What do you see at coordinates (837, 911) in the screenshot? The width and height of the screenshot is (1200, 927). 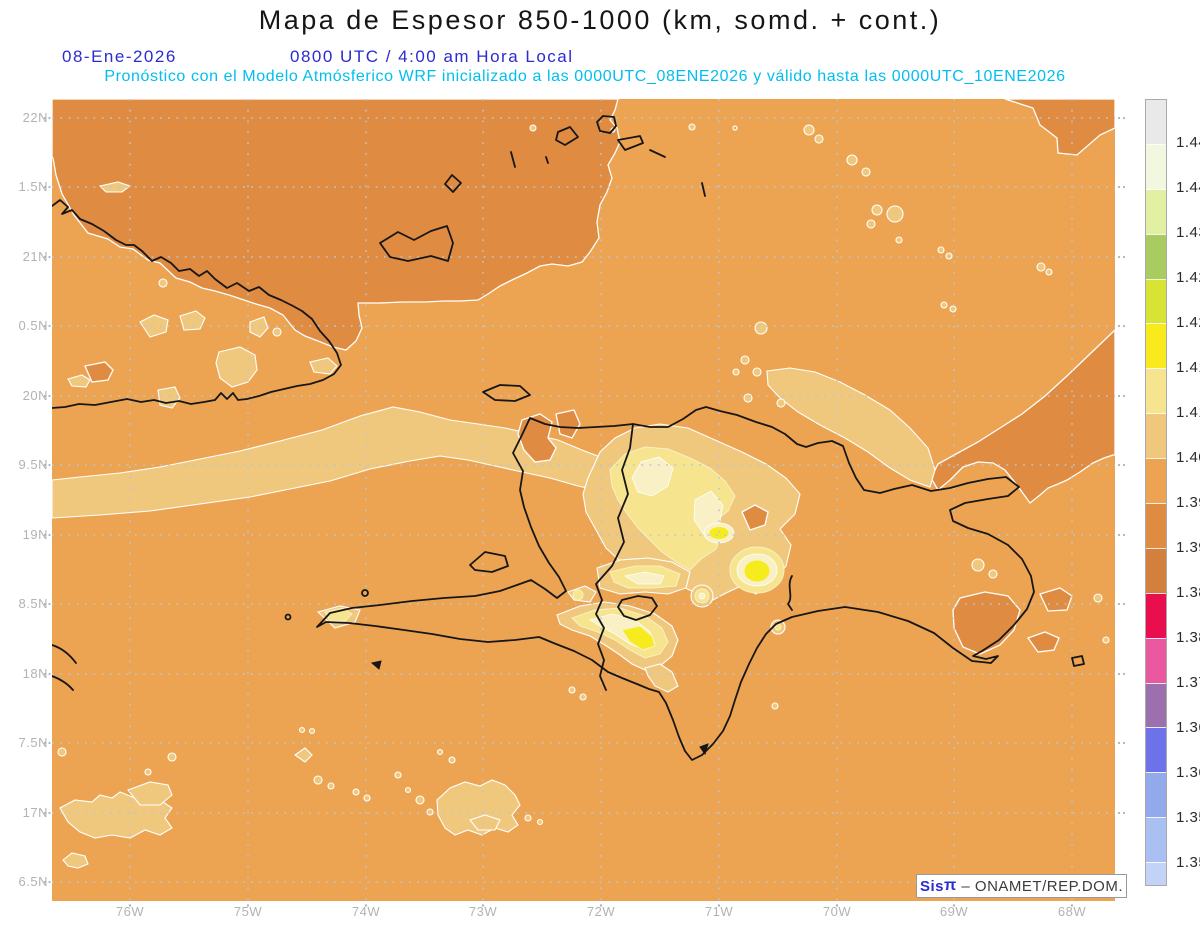 I see `lon-label: 70W` at bounding box center [837, 911].